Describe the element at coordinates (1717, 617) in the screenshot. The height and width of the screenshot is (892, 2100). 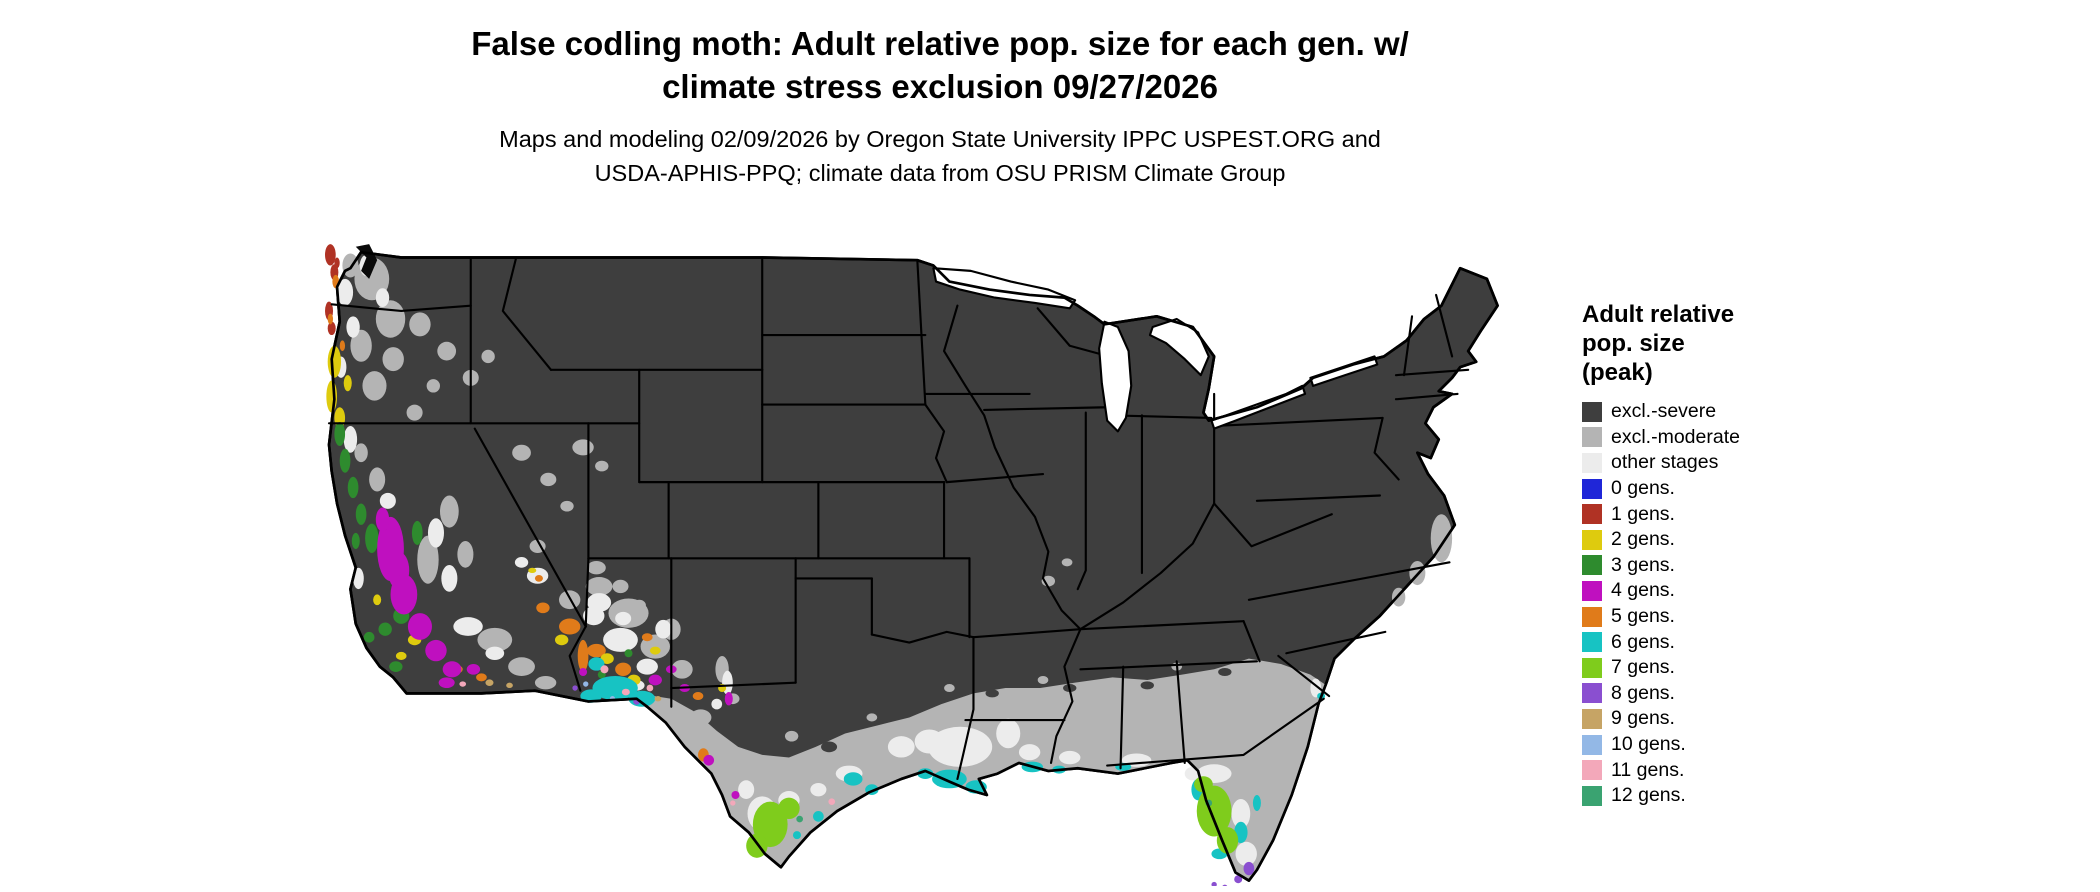
I see `legend-item: 5 gens.` at that location.